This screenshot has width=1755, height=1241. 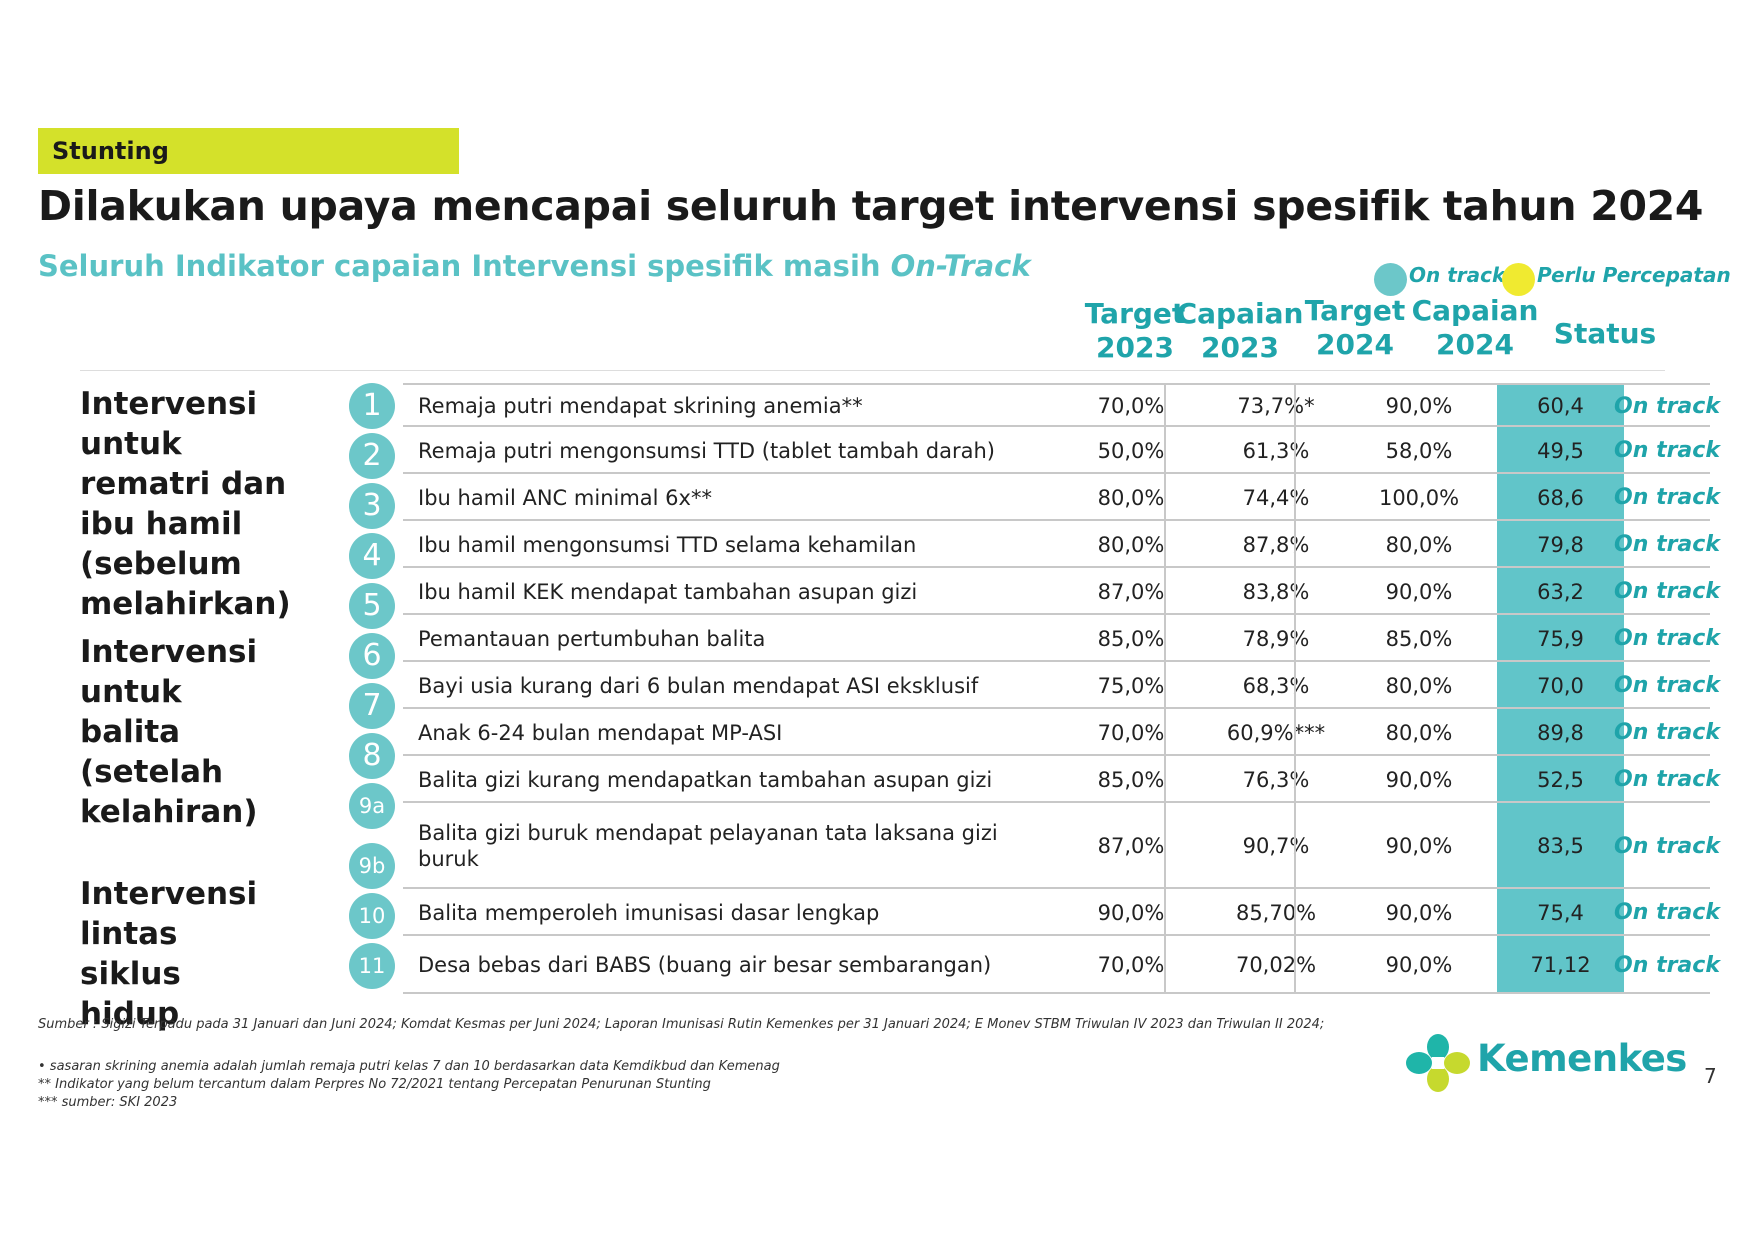 I want to click on capaian-2024-value: 70,0, so click(x=1560, y=685).